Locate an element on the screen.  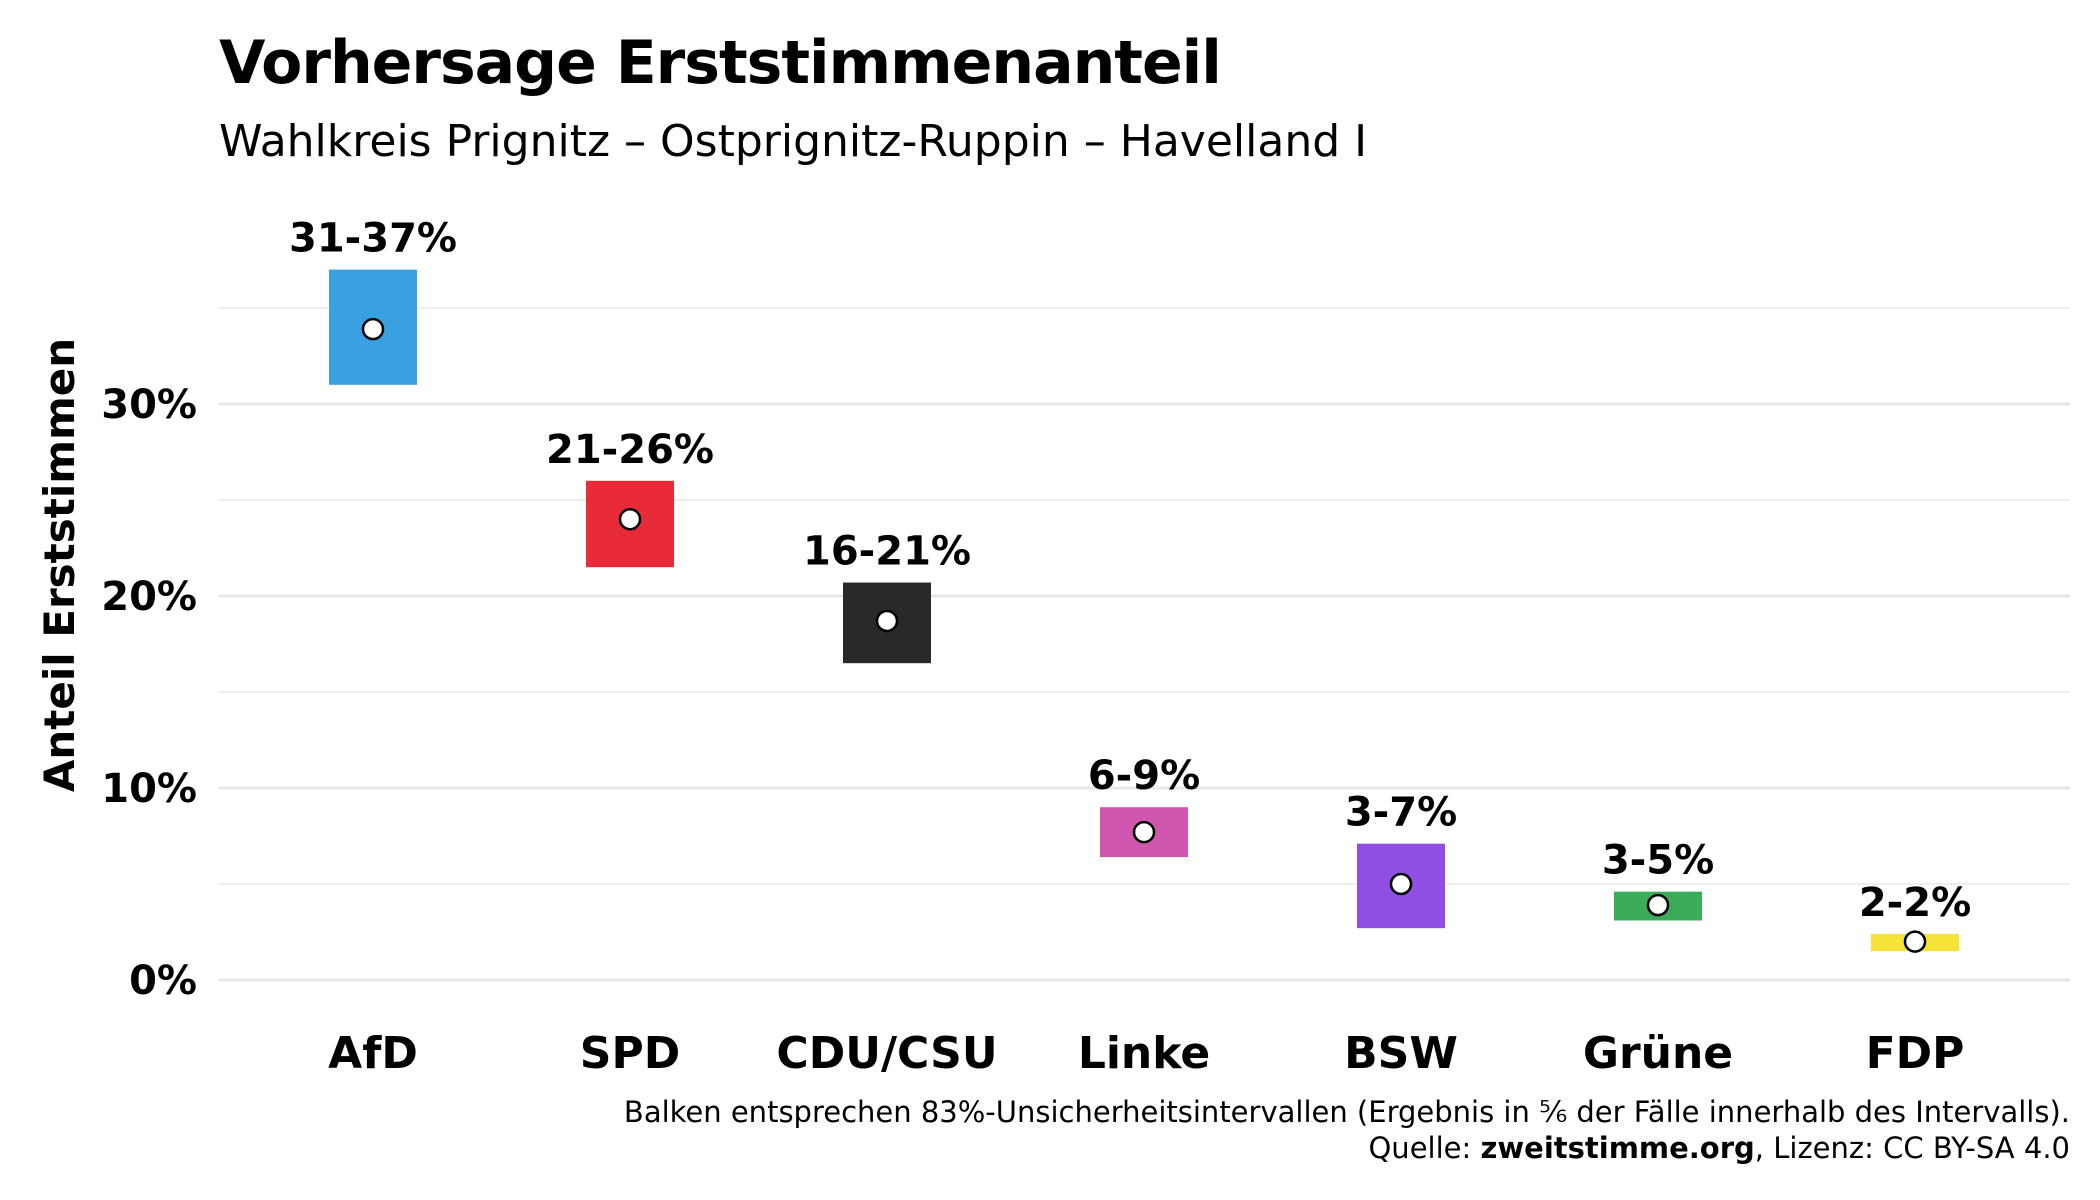
y-tick-label: 0% is located at coordinates (163, 981).